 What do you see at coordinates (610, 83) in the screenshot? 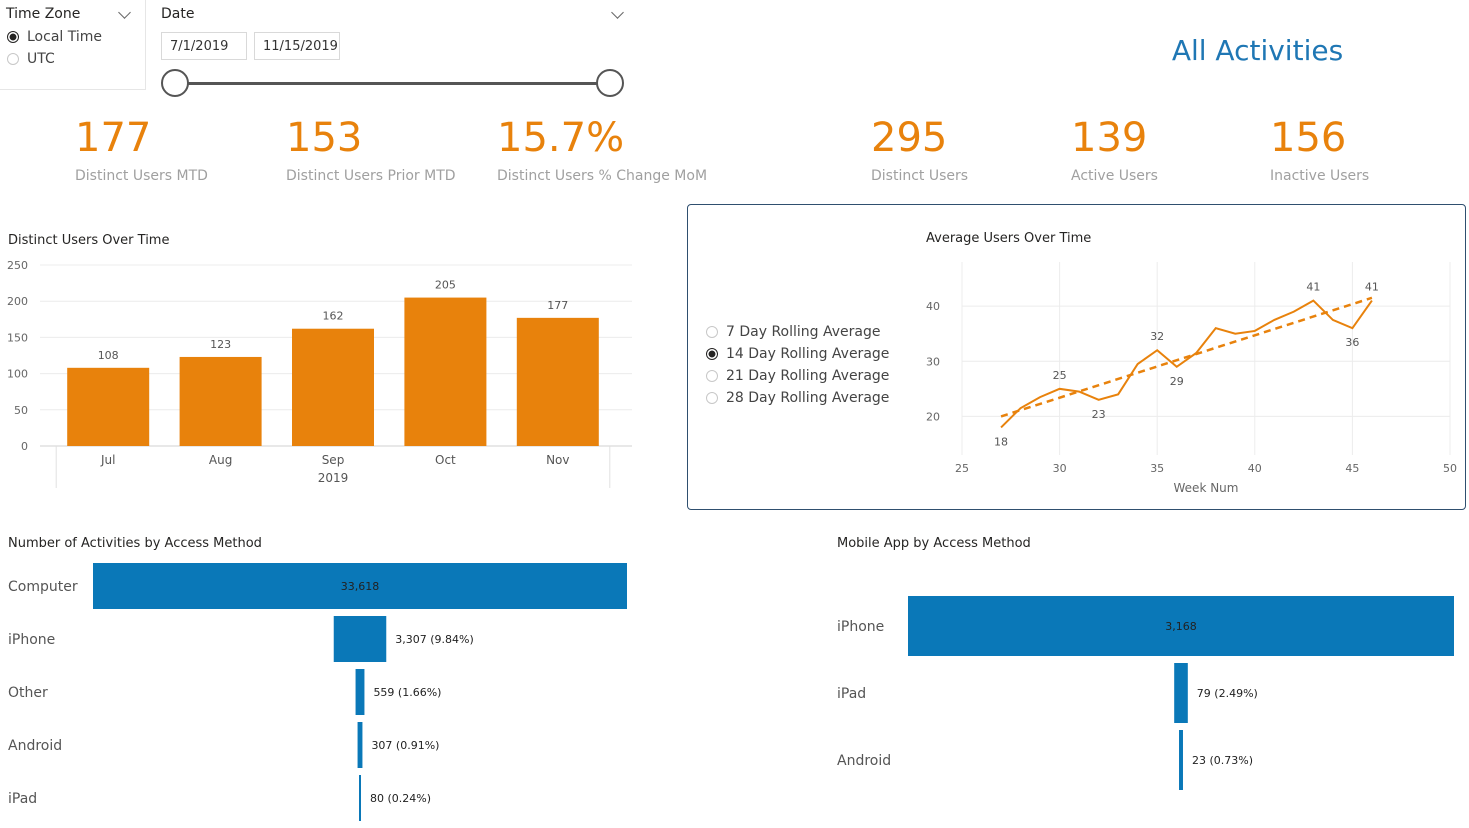
I see `date-end-handle` at bounding box center [610, 83].